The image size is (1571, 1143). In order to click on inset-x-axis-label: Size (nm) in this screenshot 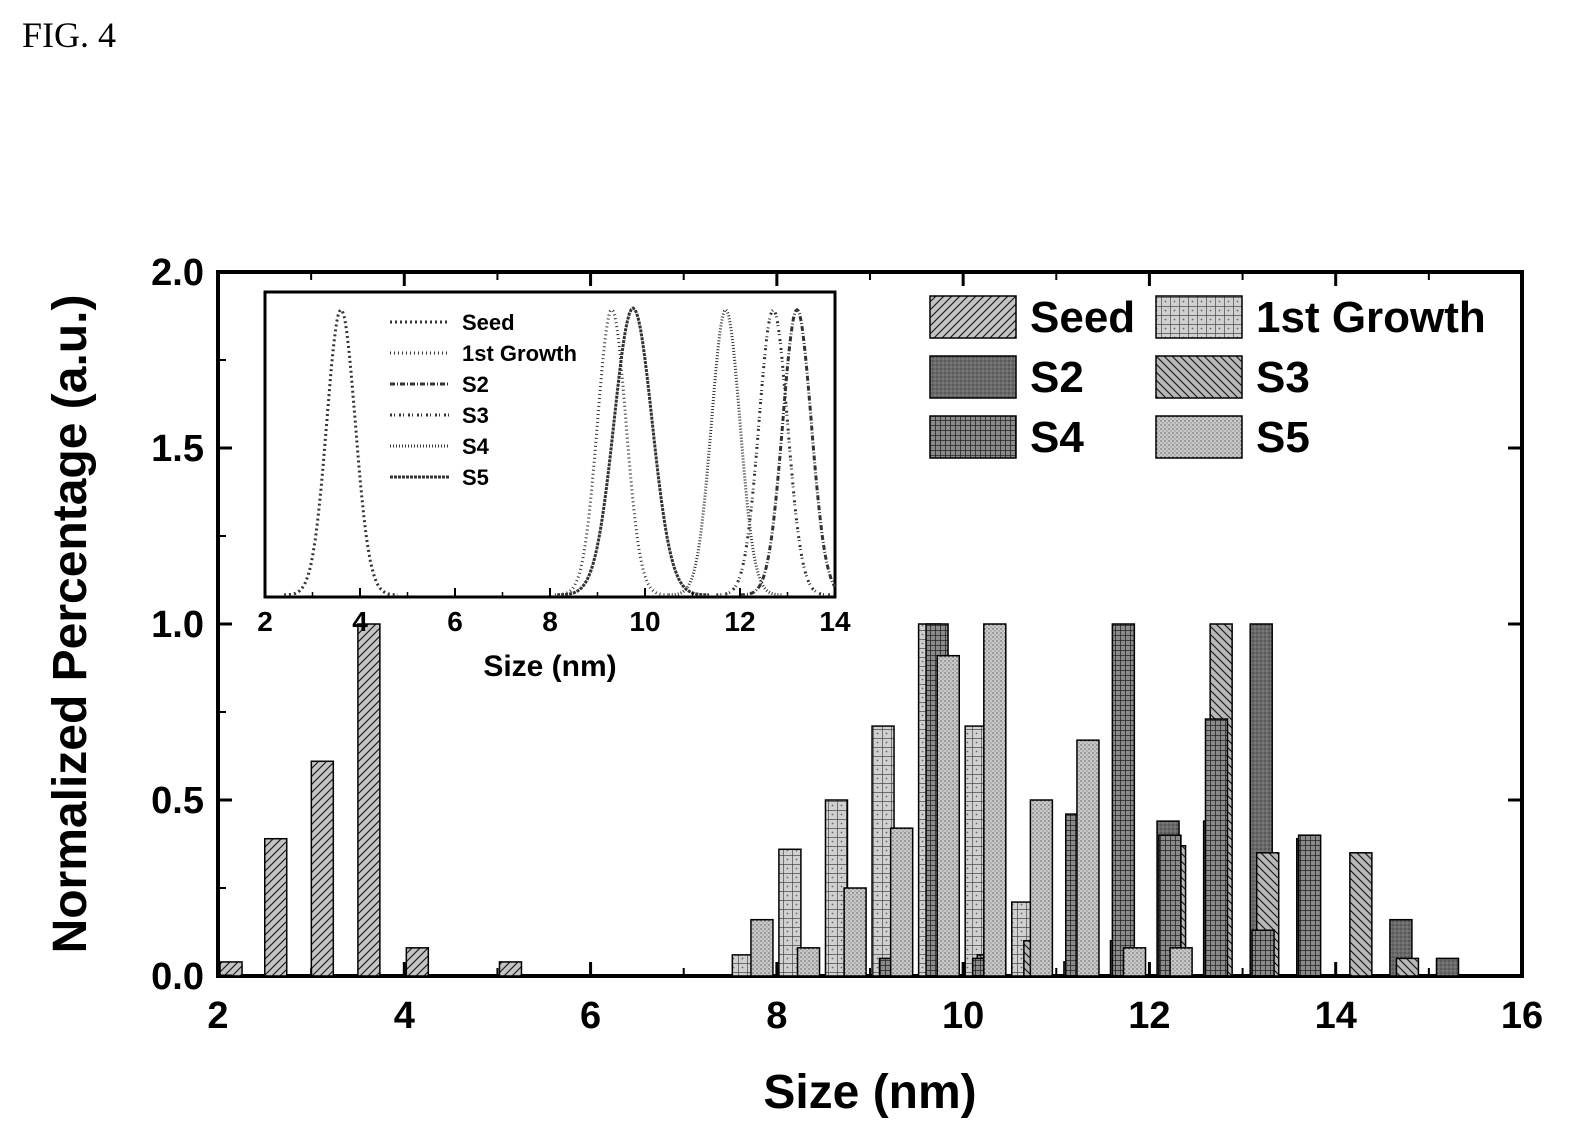, I will do `click(549, 666)`.